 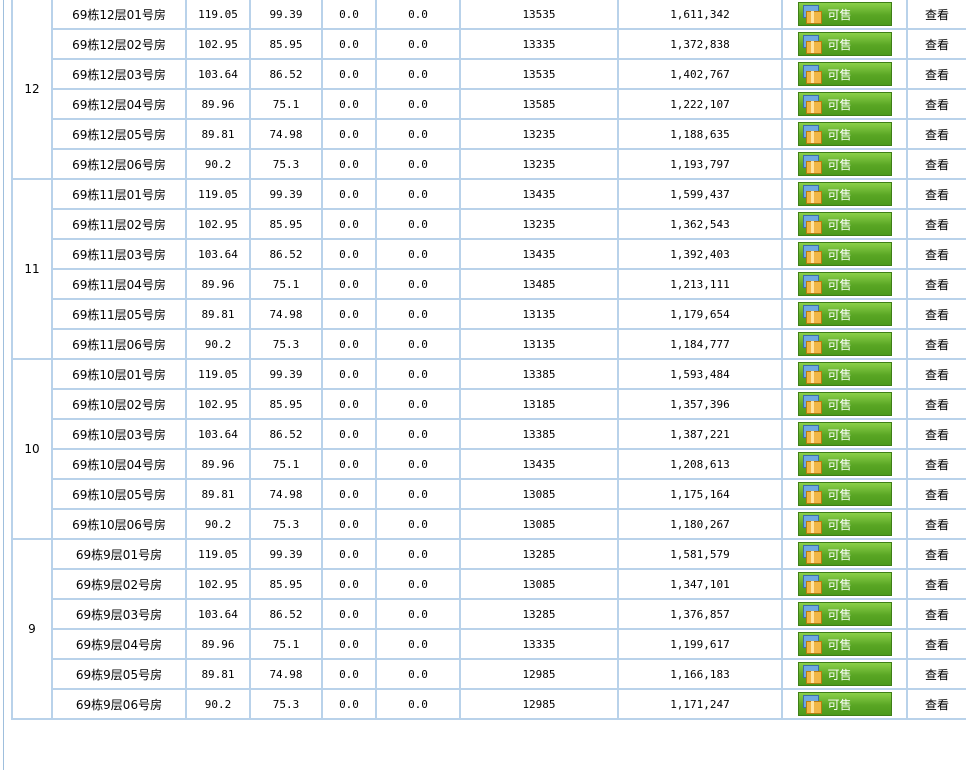 What do you see at coordinates (218, 554) in the screenshot?
I see `building-area: 119.05` at bounding box center [218, 554].